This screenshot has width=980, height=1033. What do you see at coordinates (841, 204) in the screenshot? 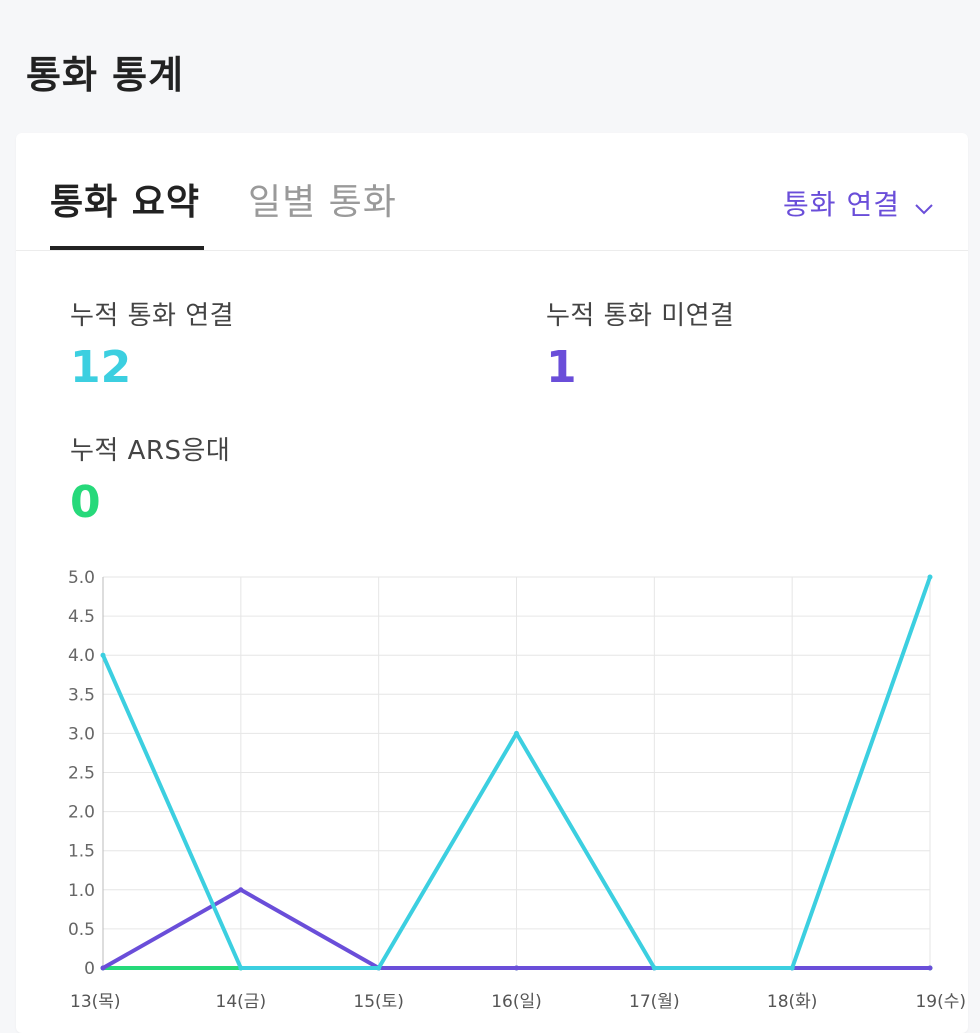
I see `dropdown-selected-label: 통화 연결` at bounding box center [841, 204].